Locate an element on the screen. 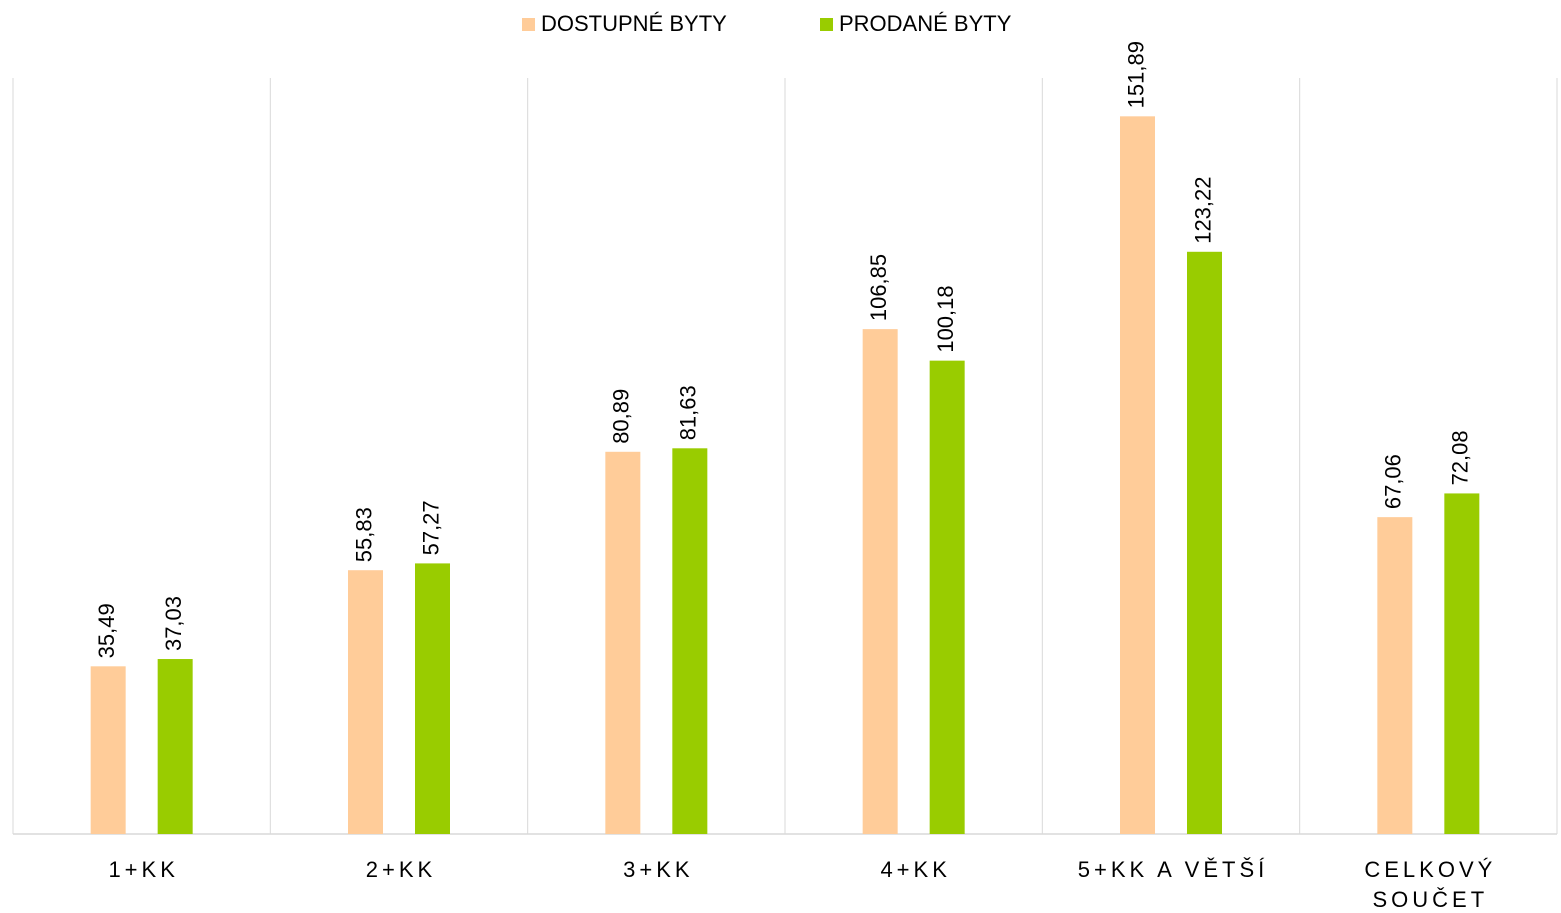 This screenshot has width=1561, height=913. legend-label: PRODANÉ BYTY is located at coordinates (925, 23).